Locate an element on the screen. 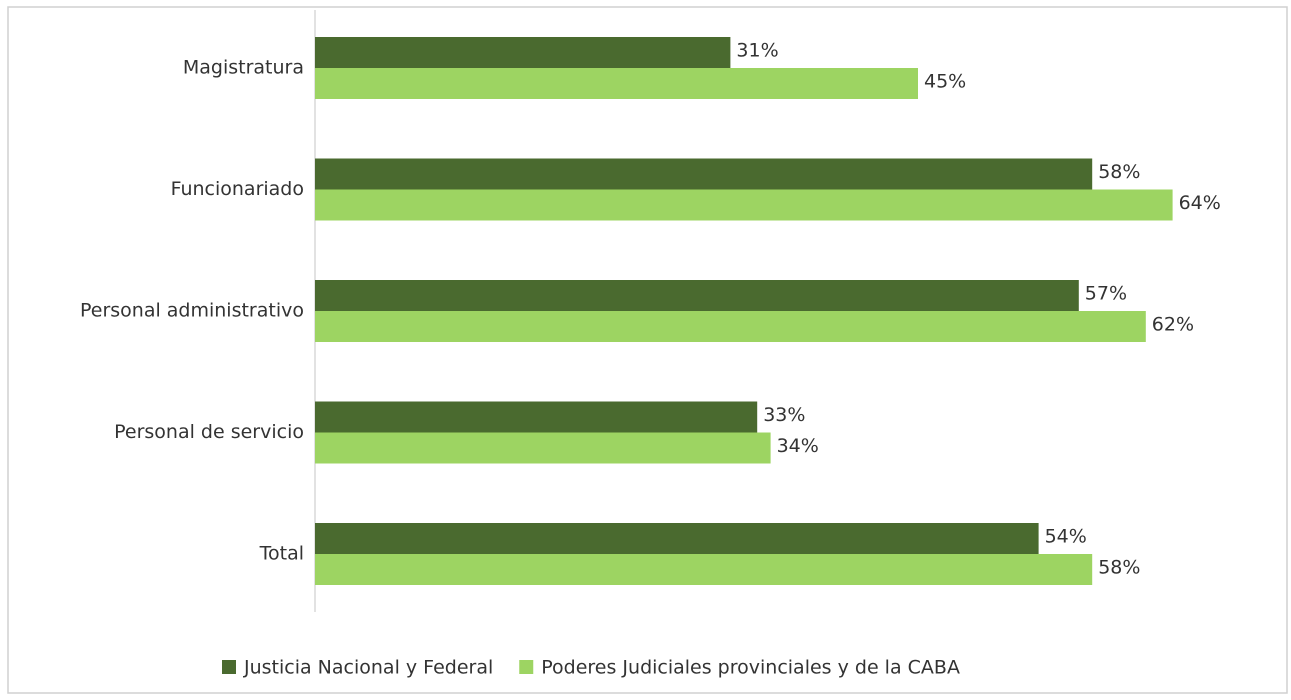 The height and width of the screenshot is (700, 1291). data-label: 33% is located at coordinates (784, 415).